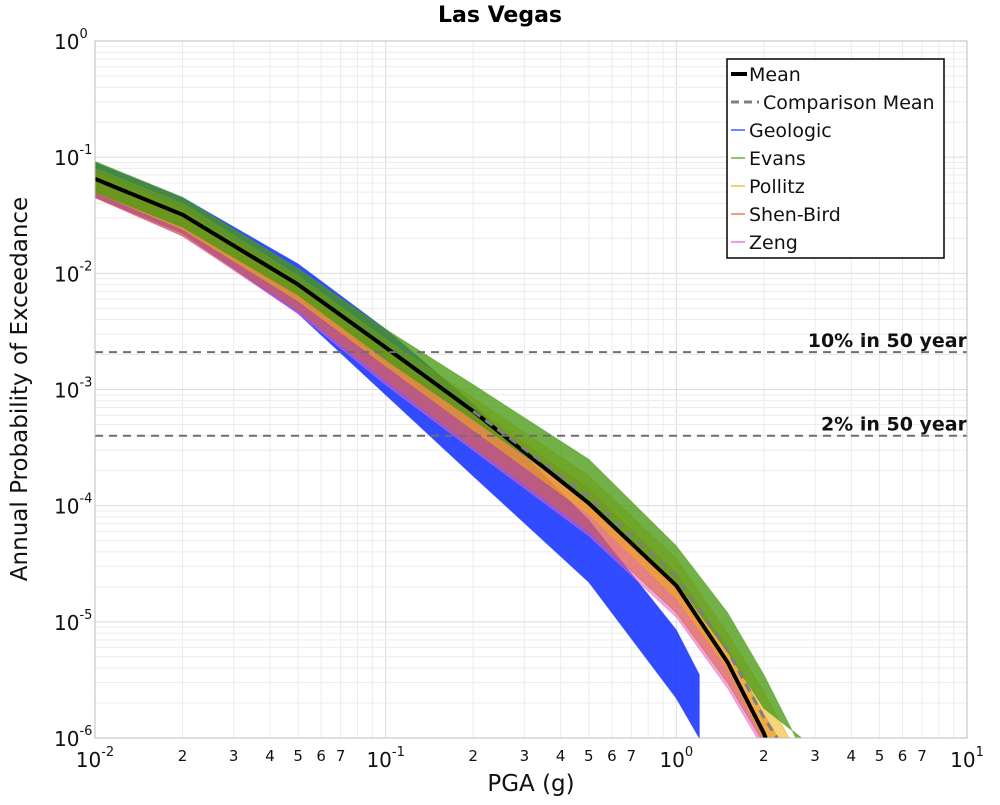  I want to click on x-tick-label: 10⁻², so click(95, 758).